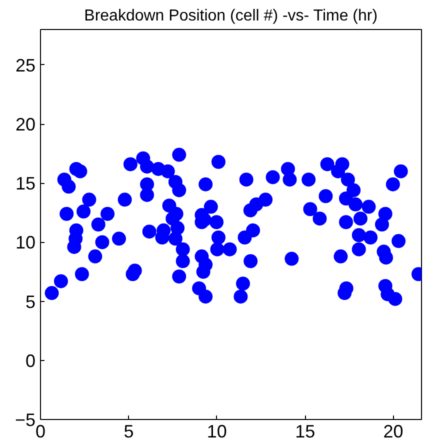  What do you see at coordinates (25, 124) in the screenshot?
I see `y-tick-label: 20` at bounding box center [25, 124].